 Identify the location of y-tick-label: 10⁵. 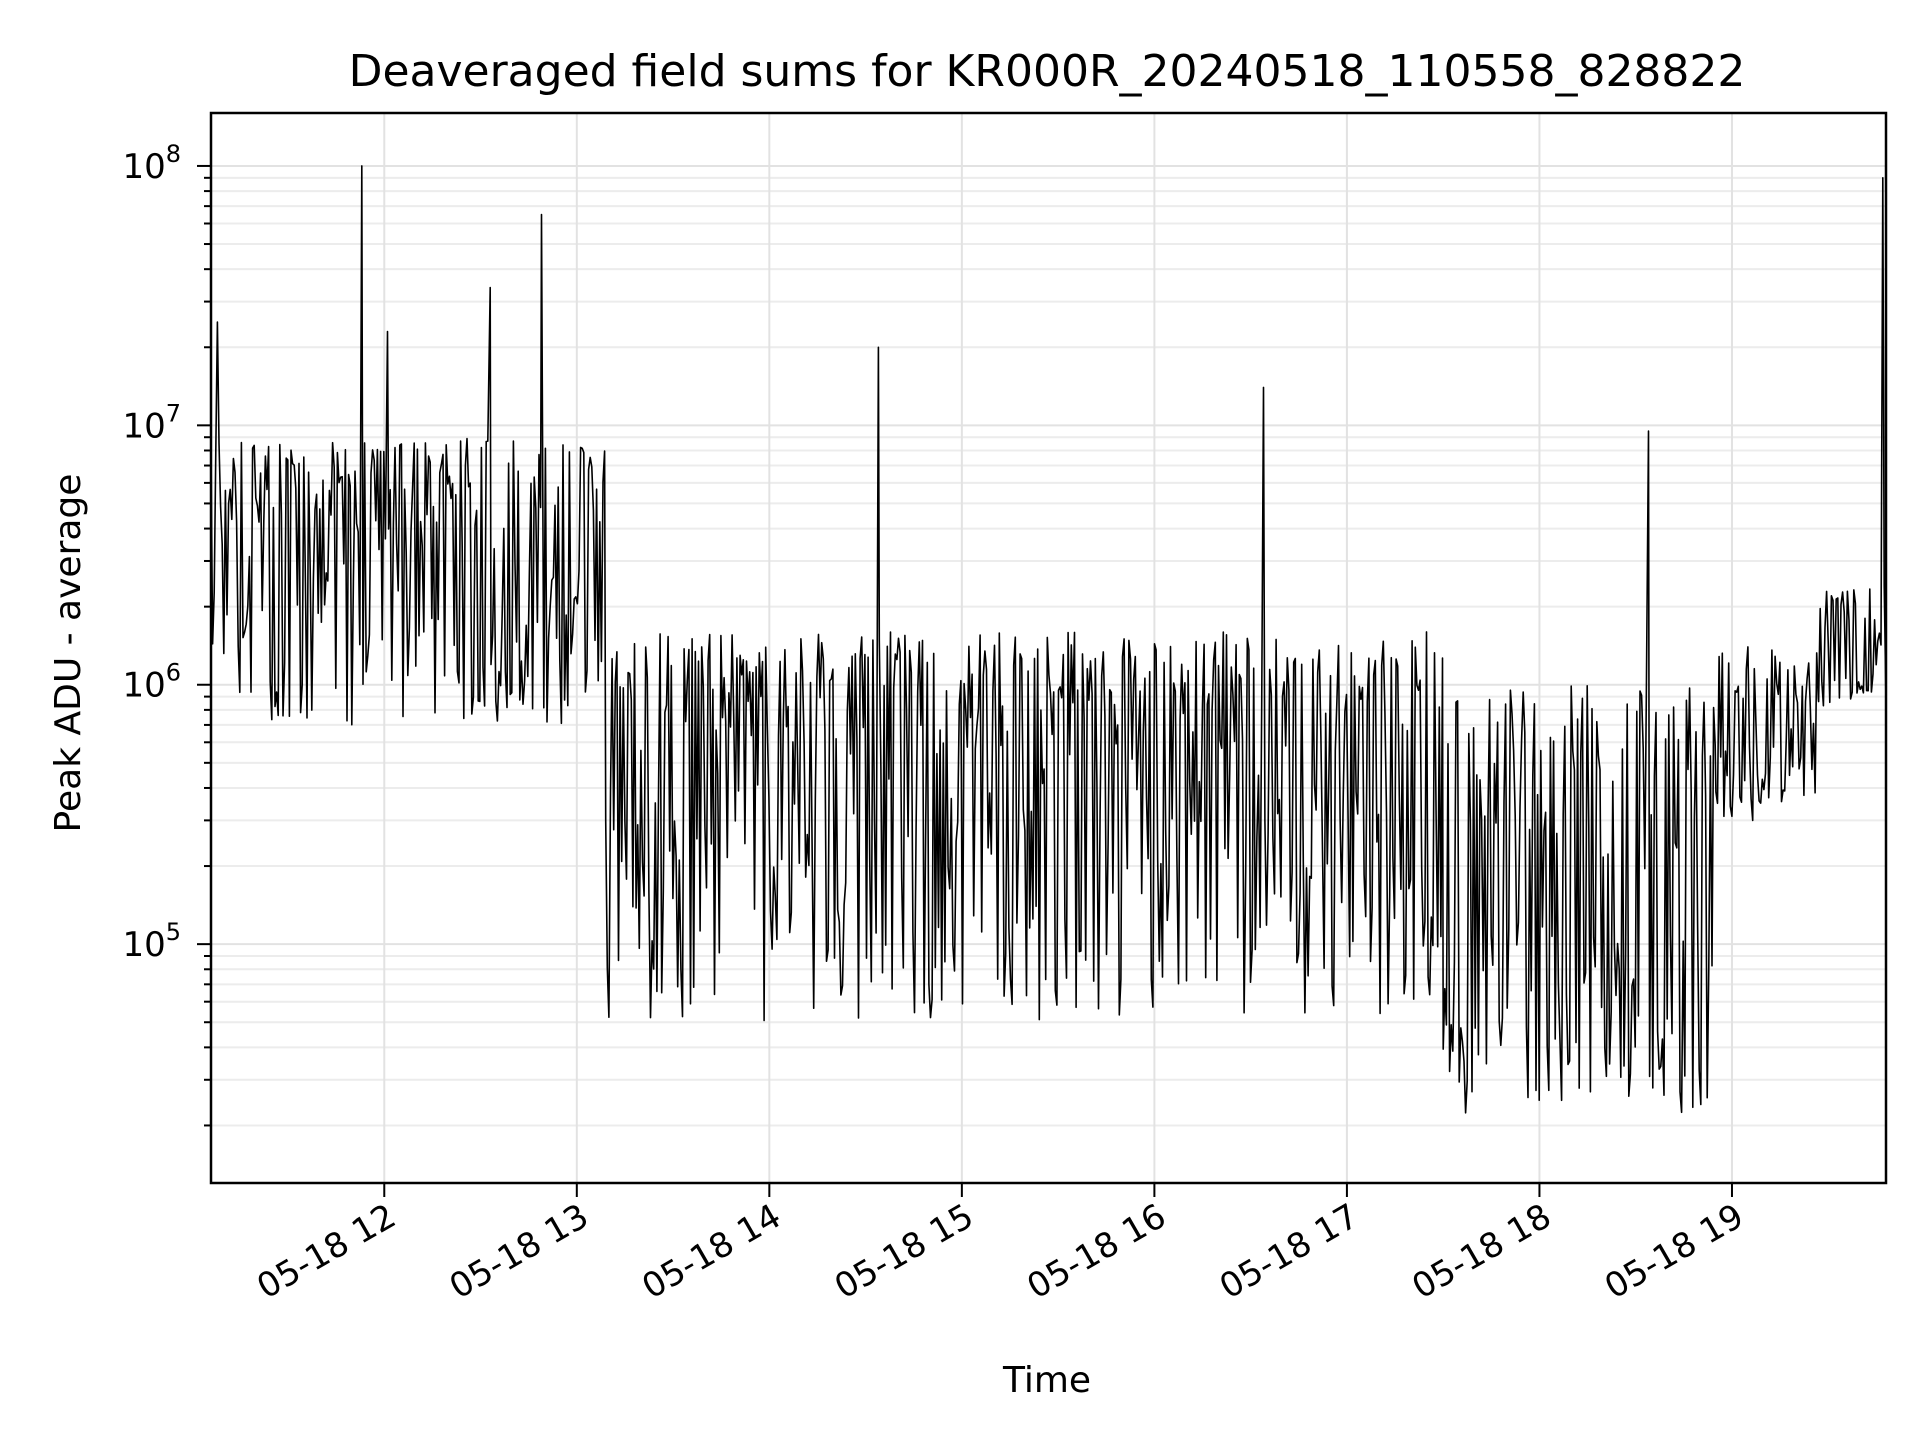
(151, 941).